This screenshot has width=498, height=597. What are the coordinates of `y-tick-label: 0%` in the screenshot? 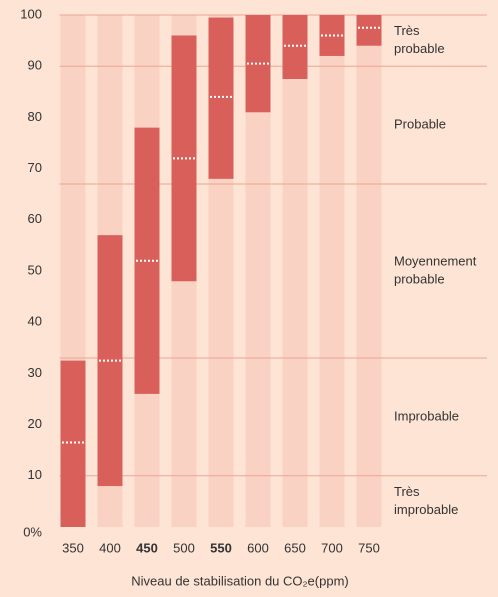 It's located at (32, 531).